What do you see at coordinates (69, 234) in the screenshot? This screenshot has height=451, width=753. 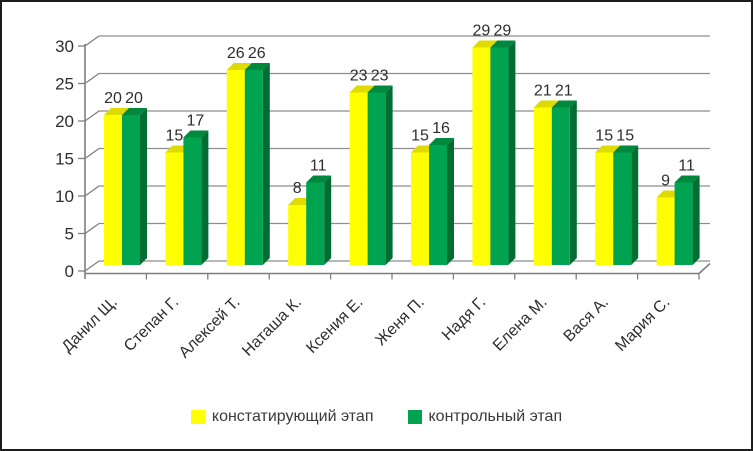 I see `y-tick-label: 5` at bounding box center [69, 234].